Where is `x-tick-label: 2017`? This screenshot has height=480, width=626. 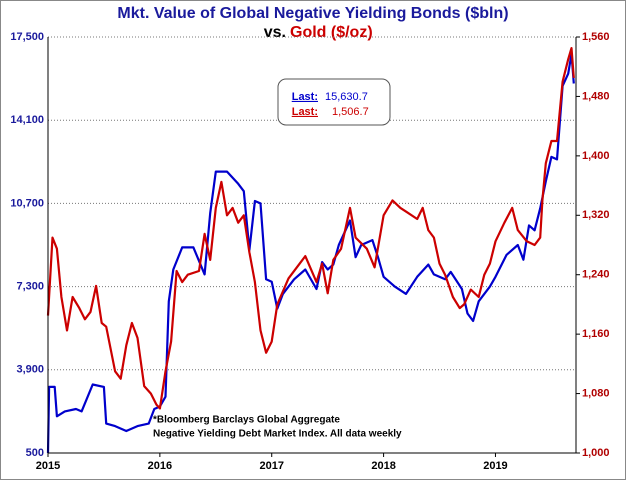
x-tick-label: 2017 is located at coordinates (271, 466).